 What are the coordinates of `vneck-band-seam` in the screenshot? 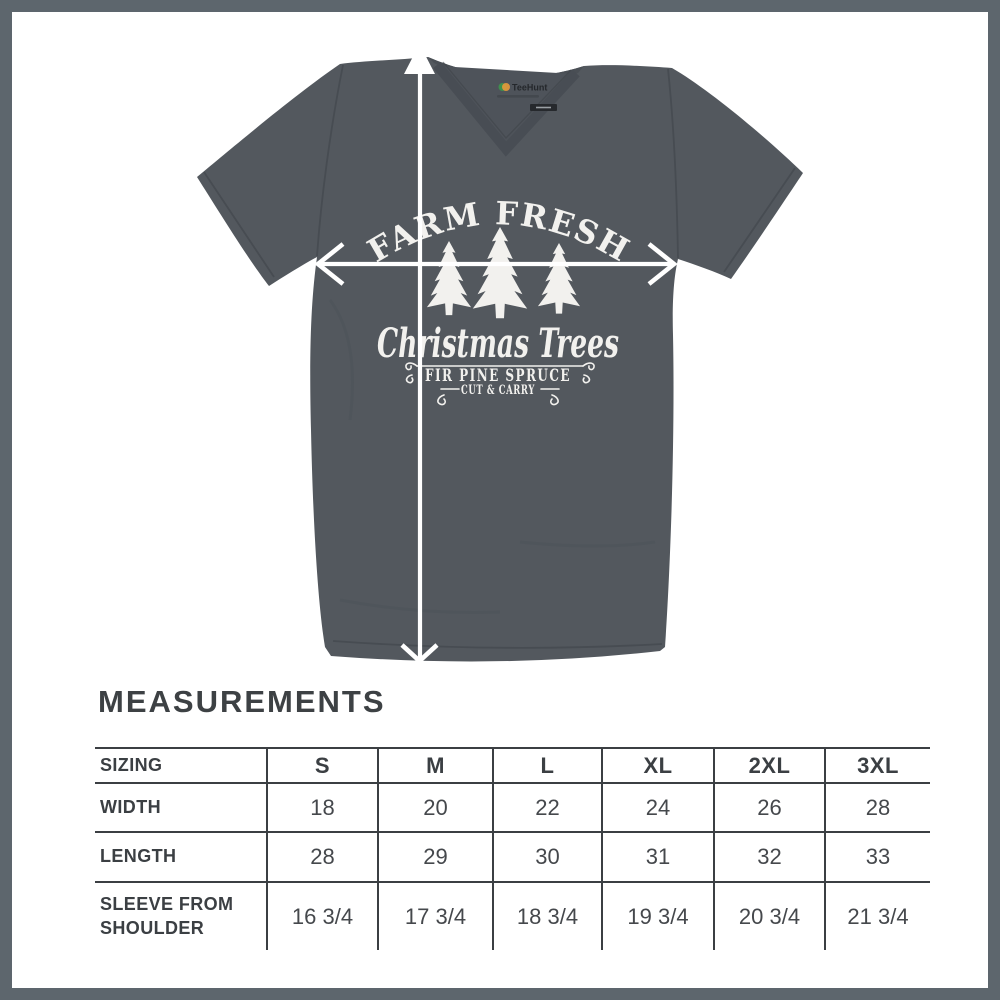 It's located at (507, 100).